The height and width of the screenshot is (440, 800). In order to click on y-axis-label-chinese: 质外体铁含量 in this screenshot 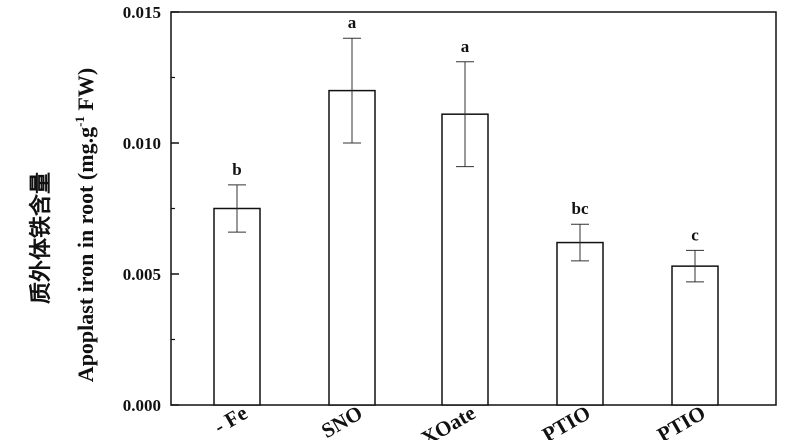, I will do `click(41, 238)`.